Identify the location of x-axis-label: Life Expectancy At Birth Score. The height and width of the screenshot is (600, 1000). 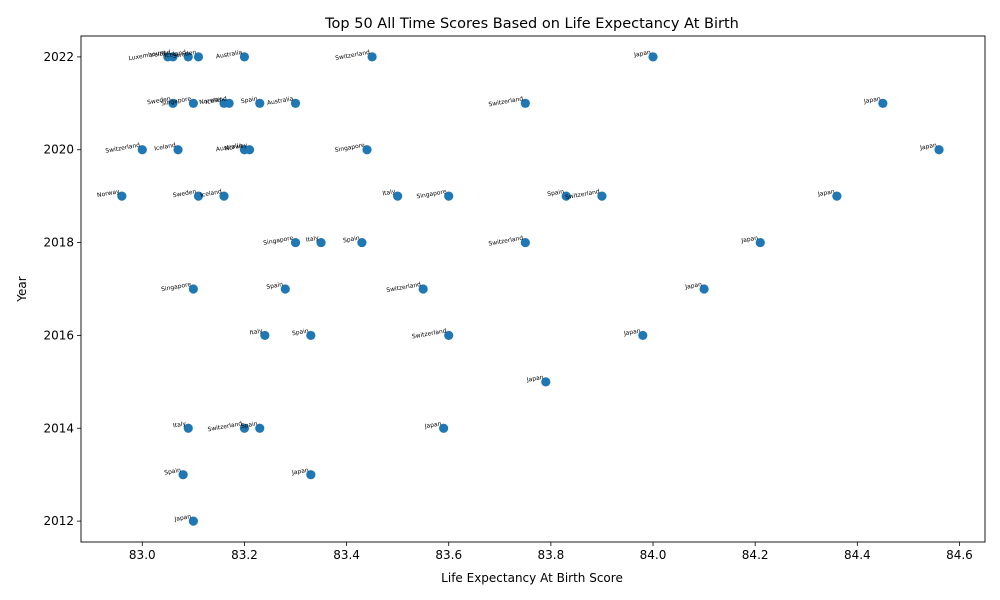
(532, 578).